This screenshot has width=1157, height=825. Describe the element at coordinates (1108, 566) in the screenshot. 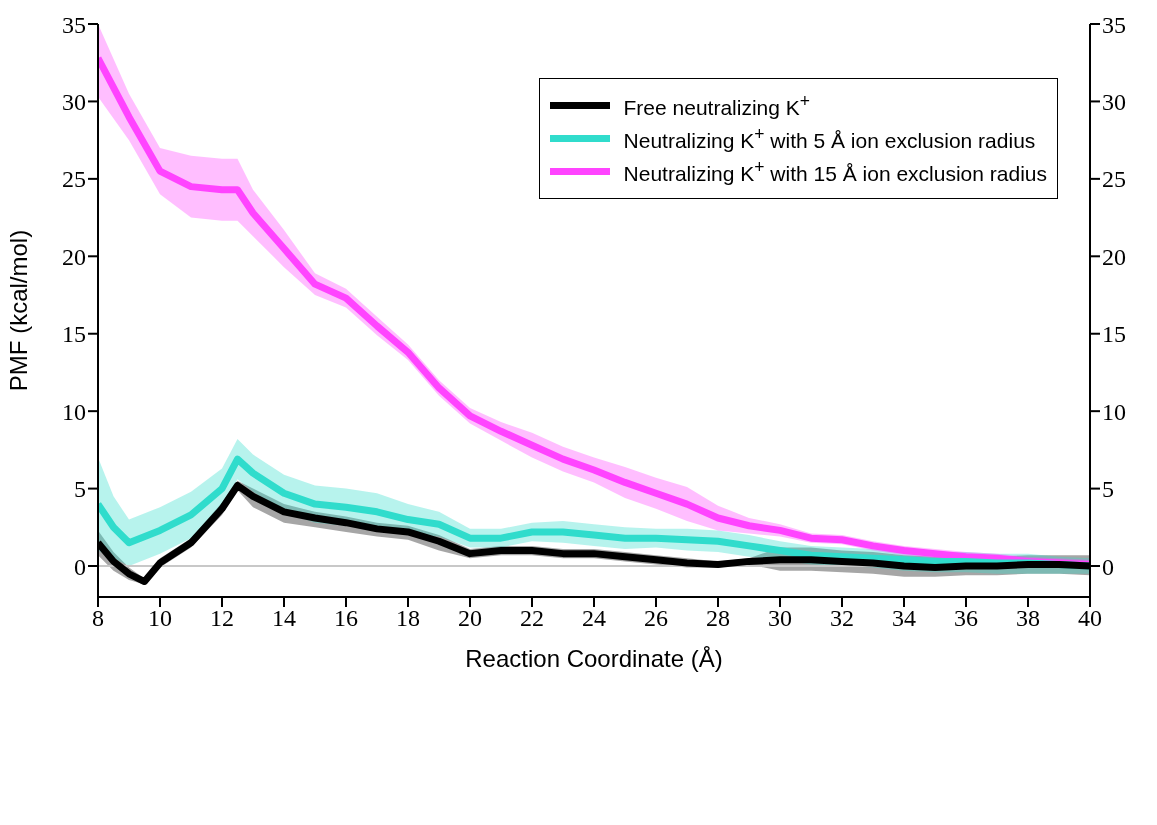

I see `y2-tick-label: 0` at that location.